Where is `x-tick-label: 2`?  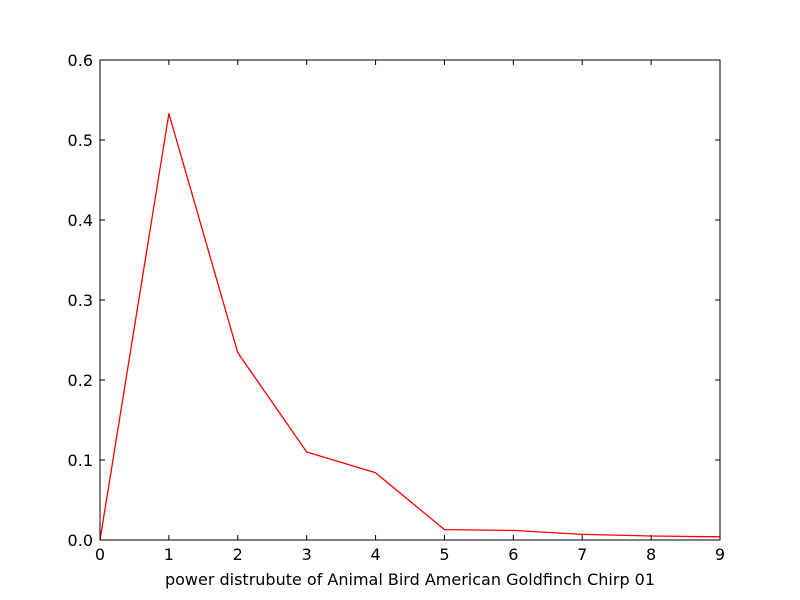
x-tick-label: 2 is located at coordinates (238, 554).